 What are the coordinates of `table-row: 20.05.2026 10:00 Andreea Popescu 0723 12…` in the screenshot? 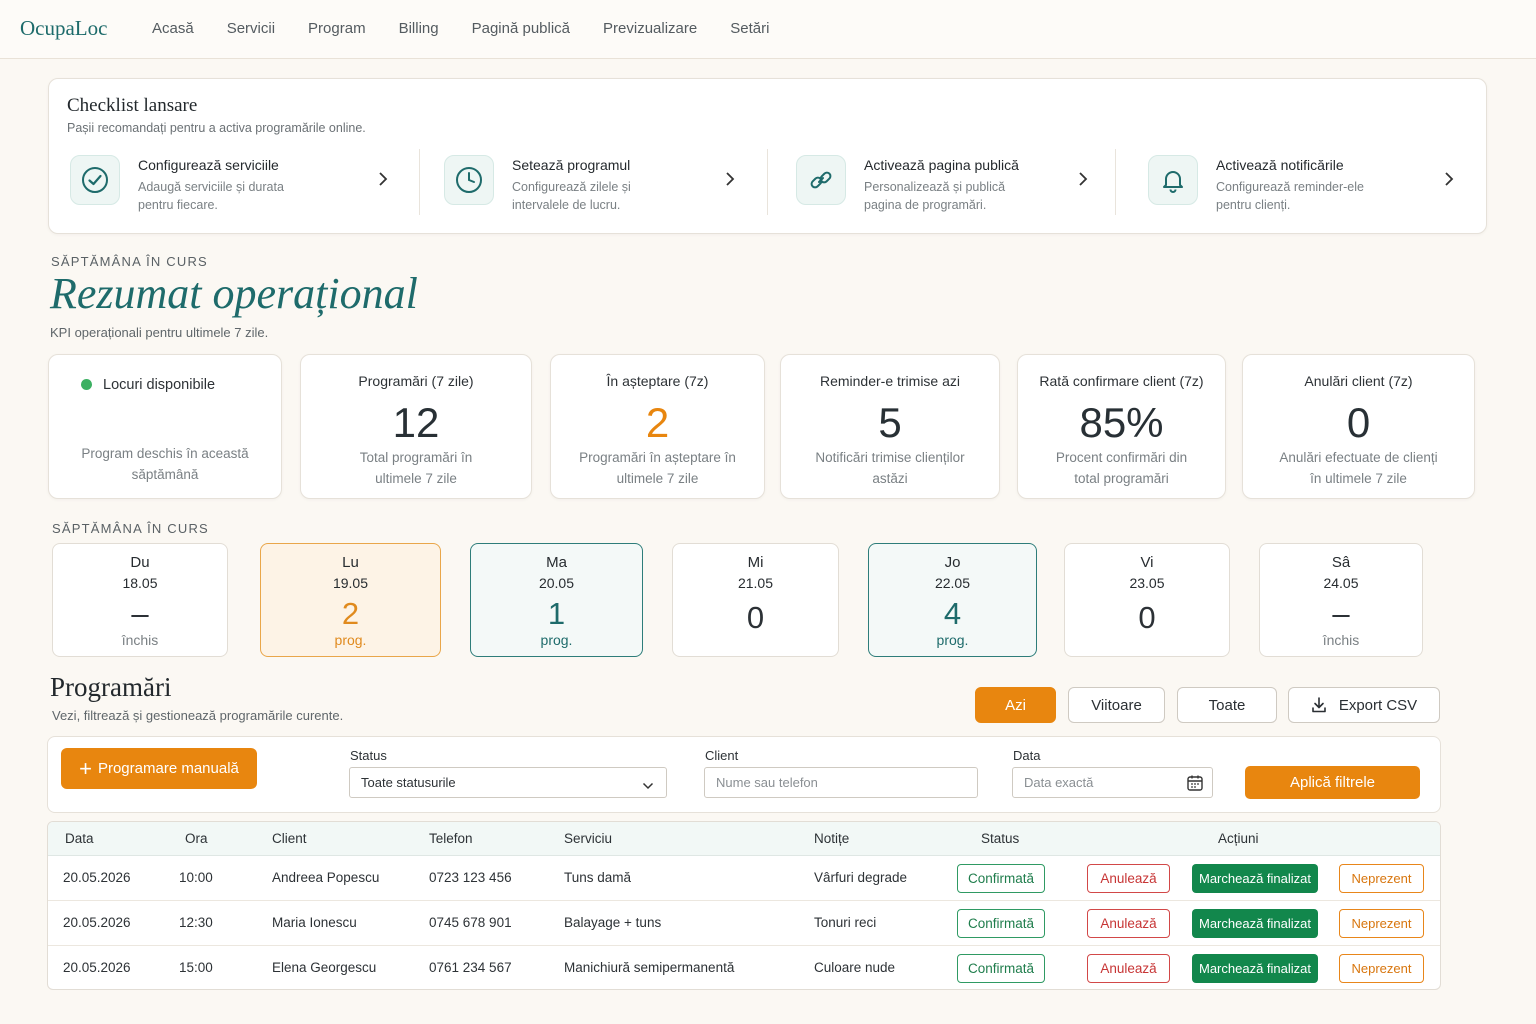 It's located at (744, 878).